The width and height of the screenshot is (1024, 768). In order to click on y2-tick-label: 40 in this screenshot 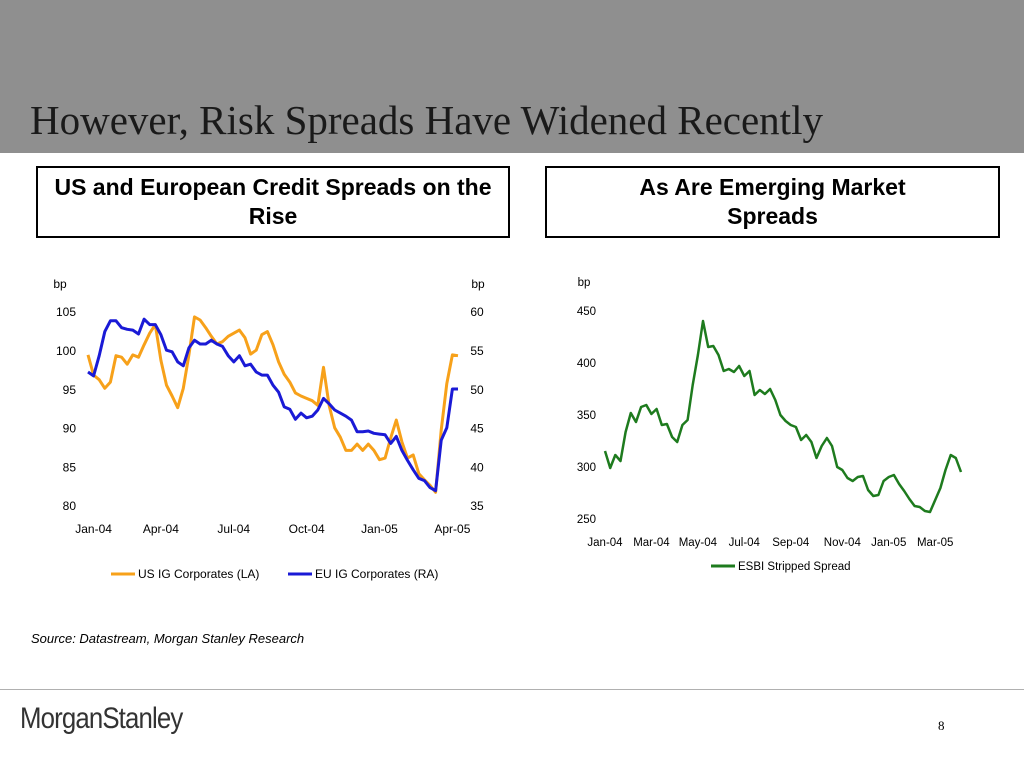, I will do `click(477, 467)`.